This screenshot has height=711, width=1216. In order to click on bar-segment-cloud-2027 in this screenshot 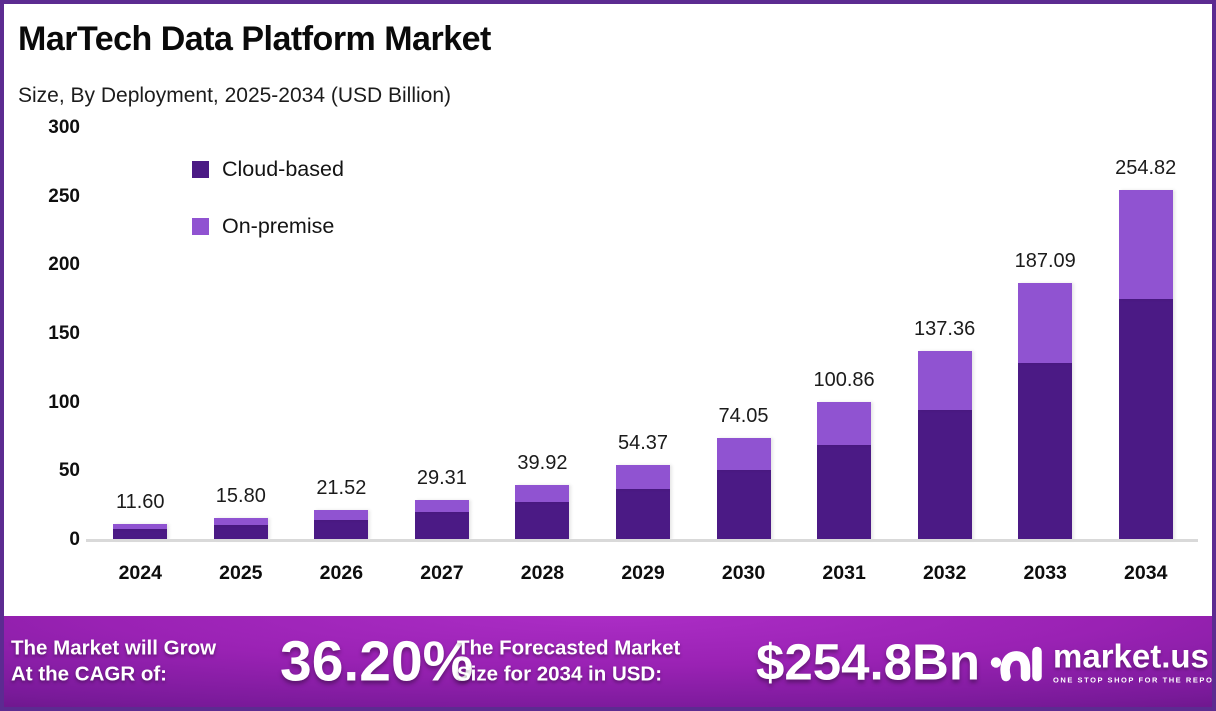, I will do `click(441, 526)`.